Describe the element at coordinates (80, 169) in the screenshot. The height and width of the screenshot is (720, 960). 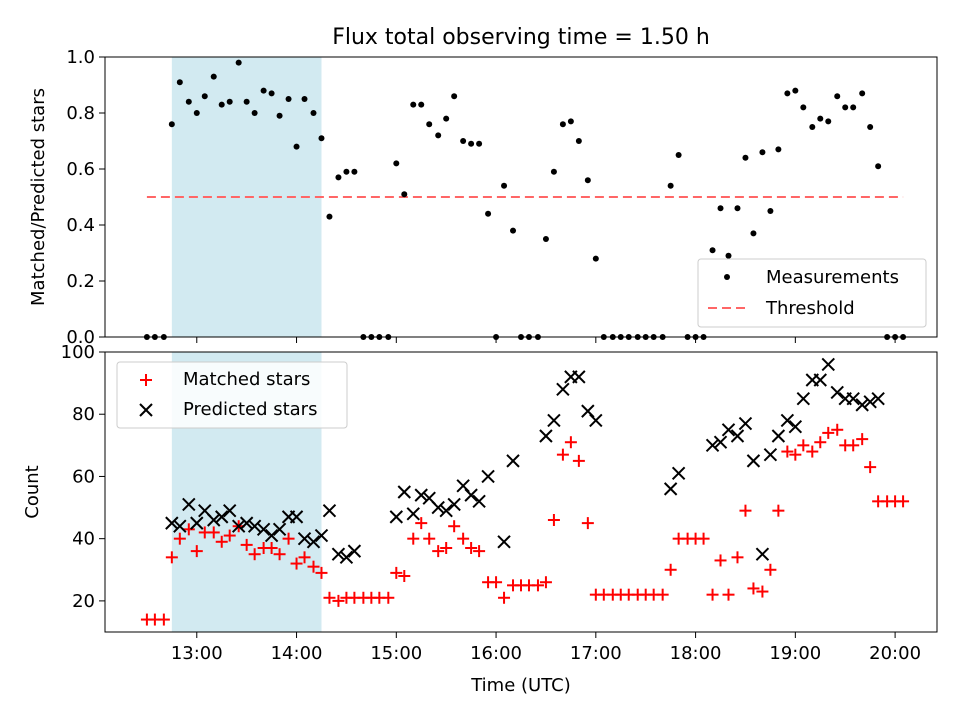
I see `y-tick-label: 0.6` at that location.